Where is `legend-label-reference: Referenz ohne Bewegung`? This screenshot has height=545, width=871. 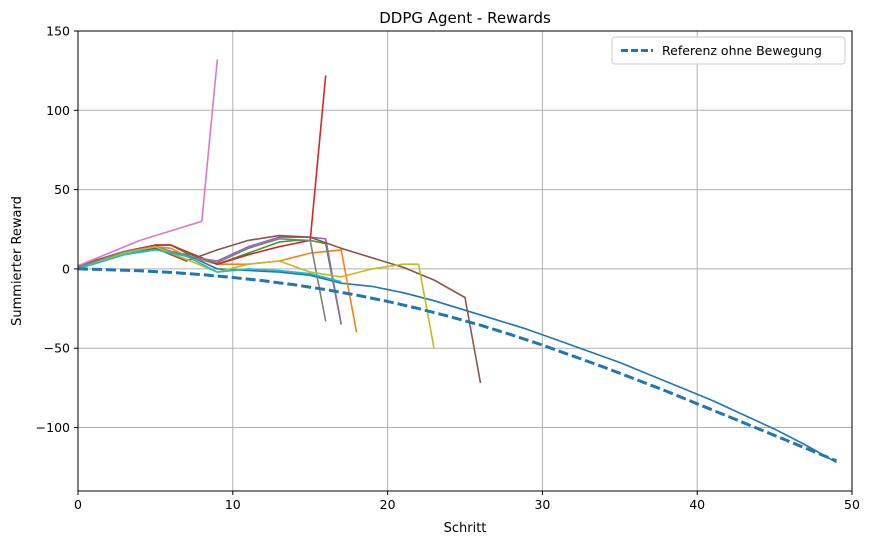 legend-label-reference: Referenz ohne Bewegung is located at coordinates (742, 50).